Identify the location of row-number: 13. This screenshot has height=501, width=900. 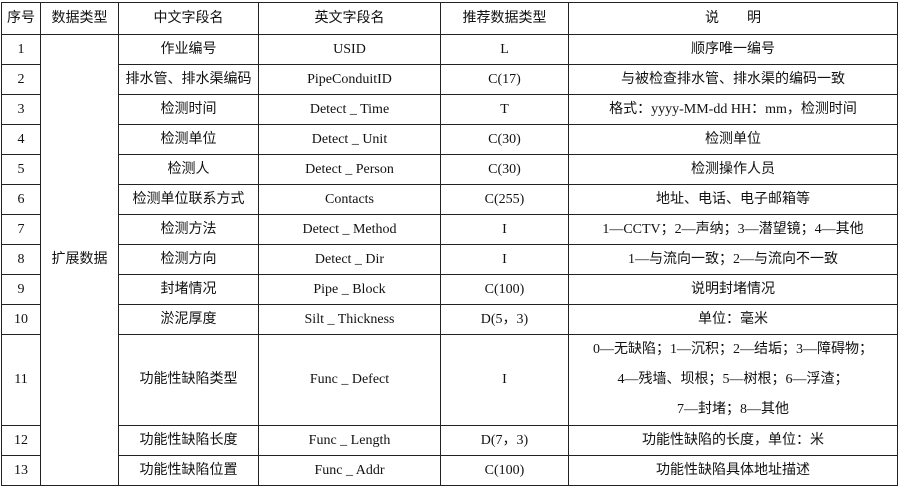
(21, 470).